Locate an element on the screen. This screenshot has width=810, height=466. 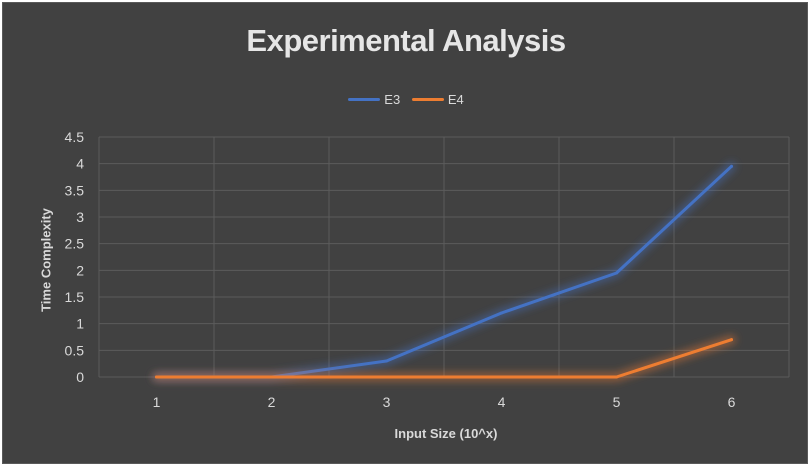
y-tick-label-8: 4 is located at coordinates (80, 164).